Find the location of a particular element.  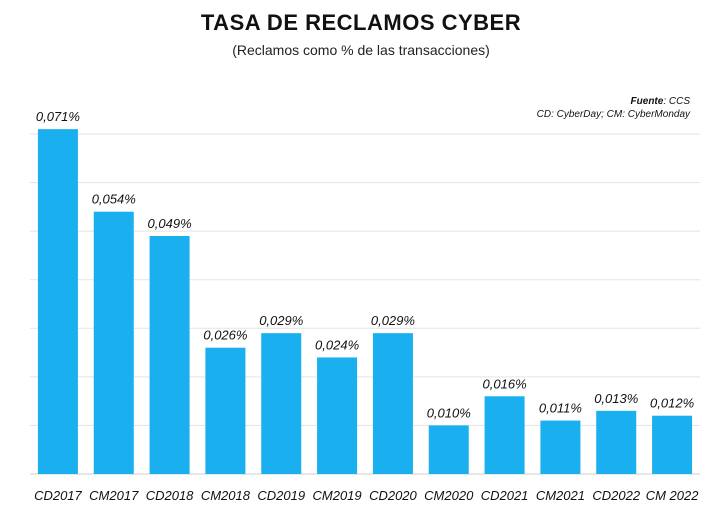

x-tick-label: CD2021 is located at coordinates (505, 495).